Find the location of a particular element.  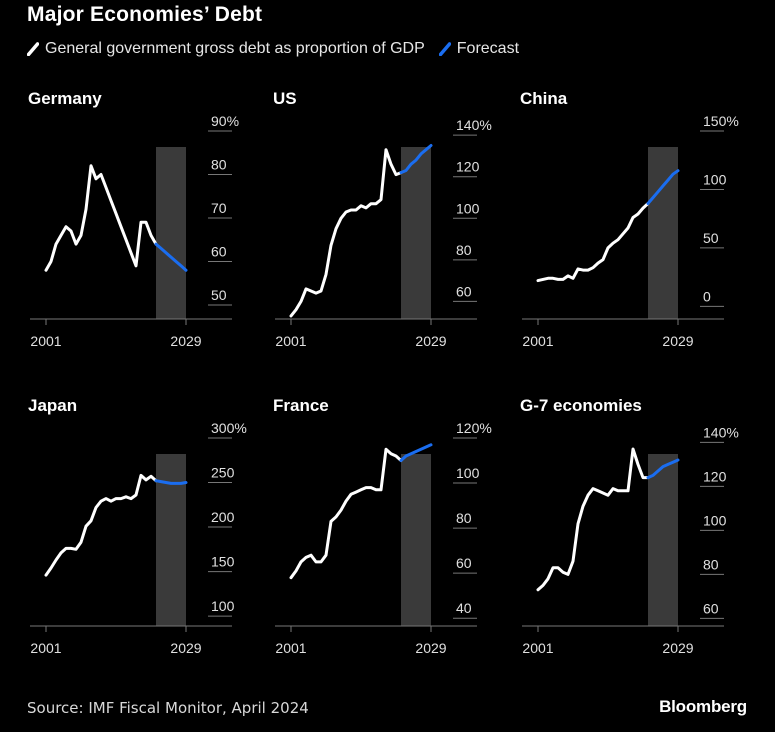

panel-title: Japan is located at coordinates (52, 405).